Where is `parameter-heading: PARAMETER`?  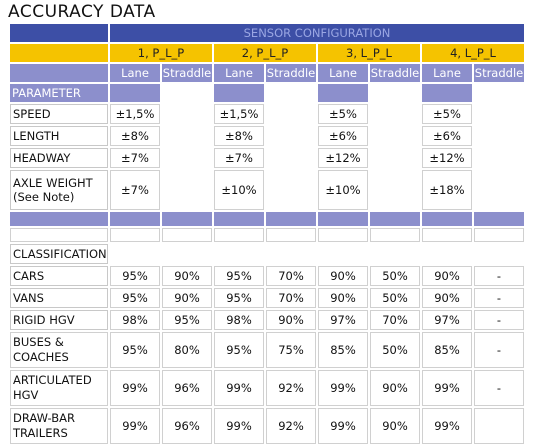
parameter-heading: PARAMETER is located at coordinates (59, 93).